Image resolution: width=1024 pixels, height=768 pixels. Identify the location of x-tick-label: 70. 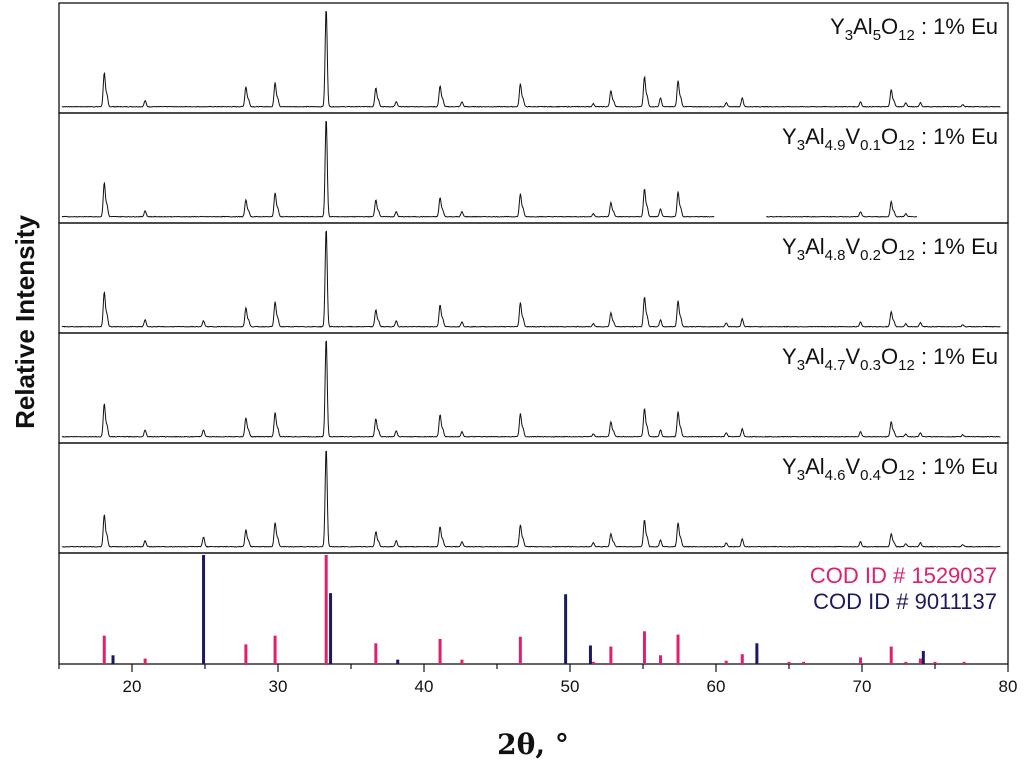
(862, 686).